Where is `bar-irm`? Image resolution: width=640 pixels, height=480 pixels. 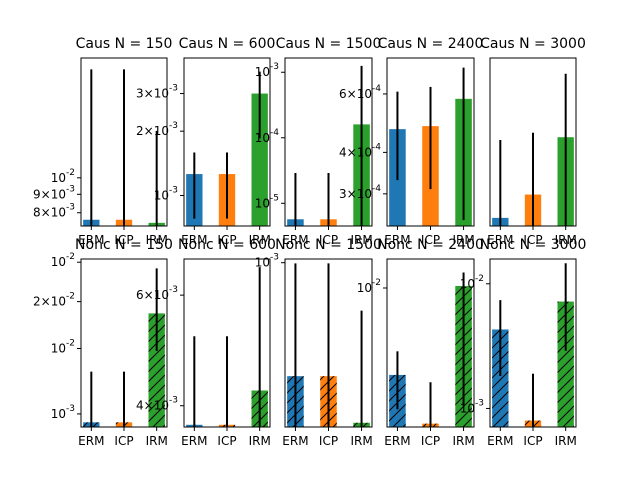 bar-irm is located at coordinates (259, 159).